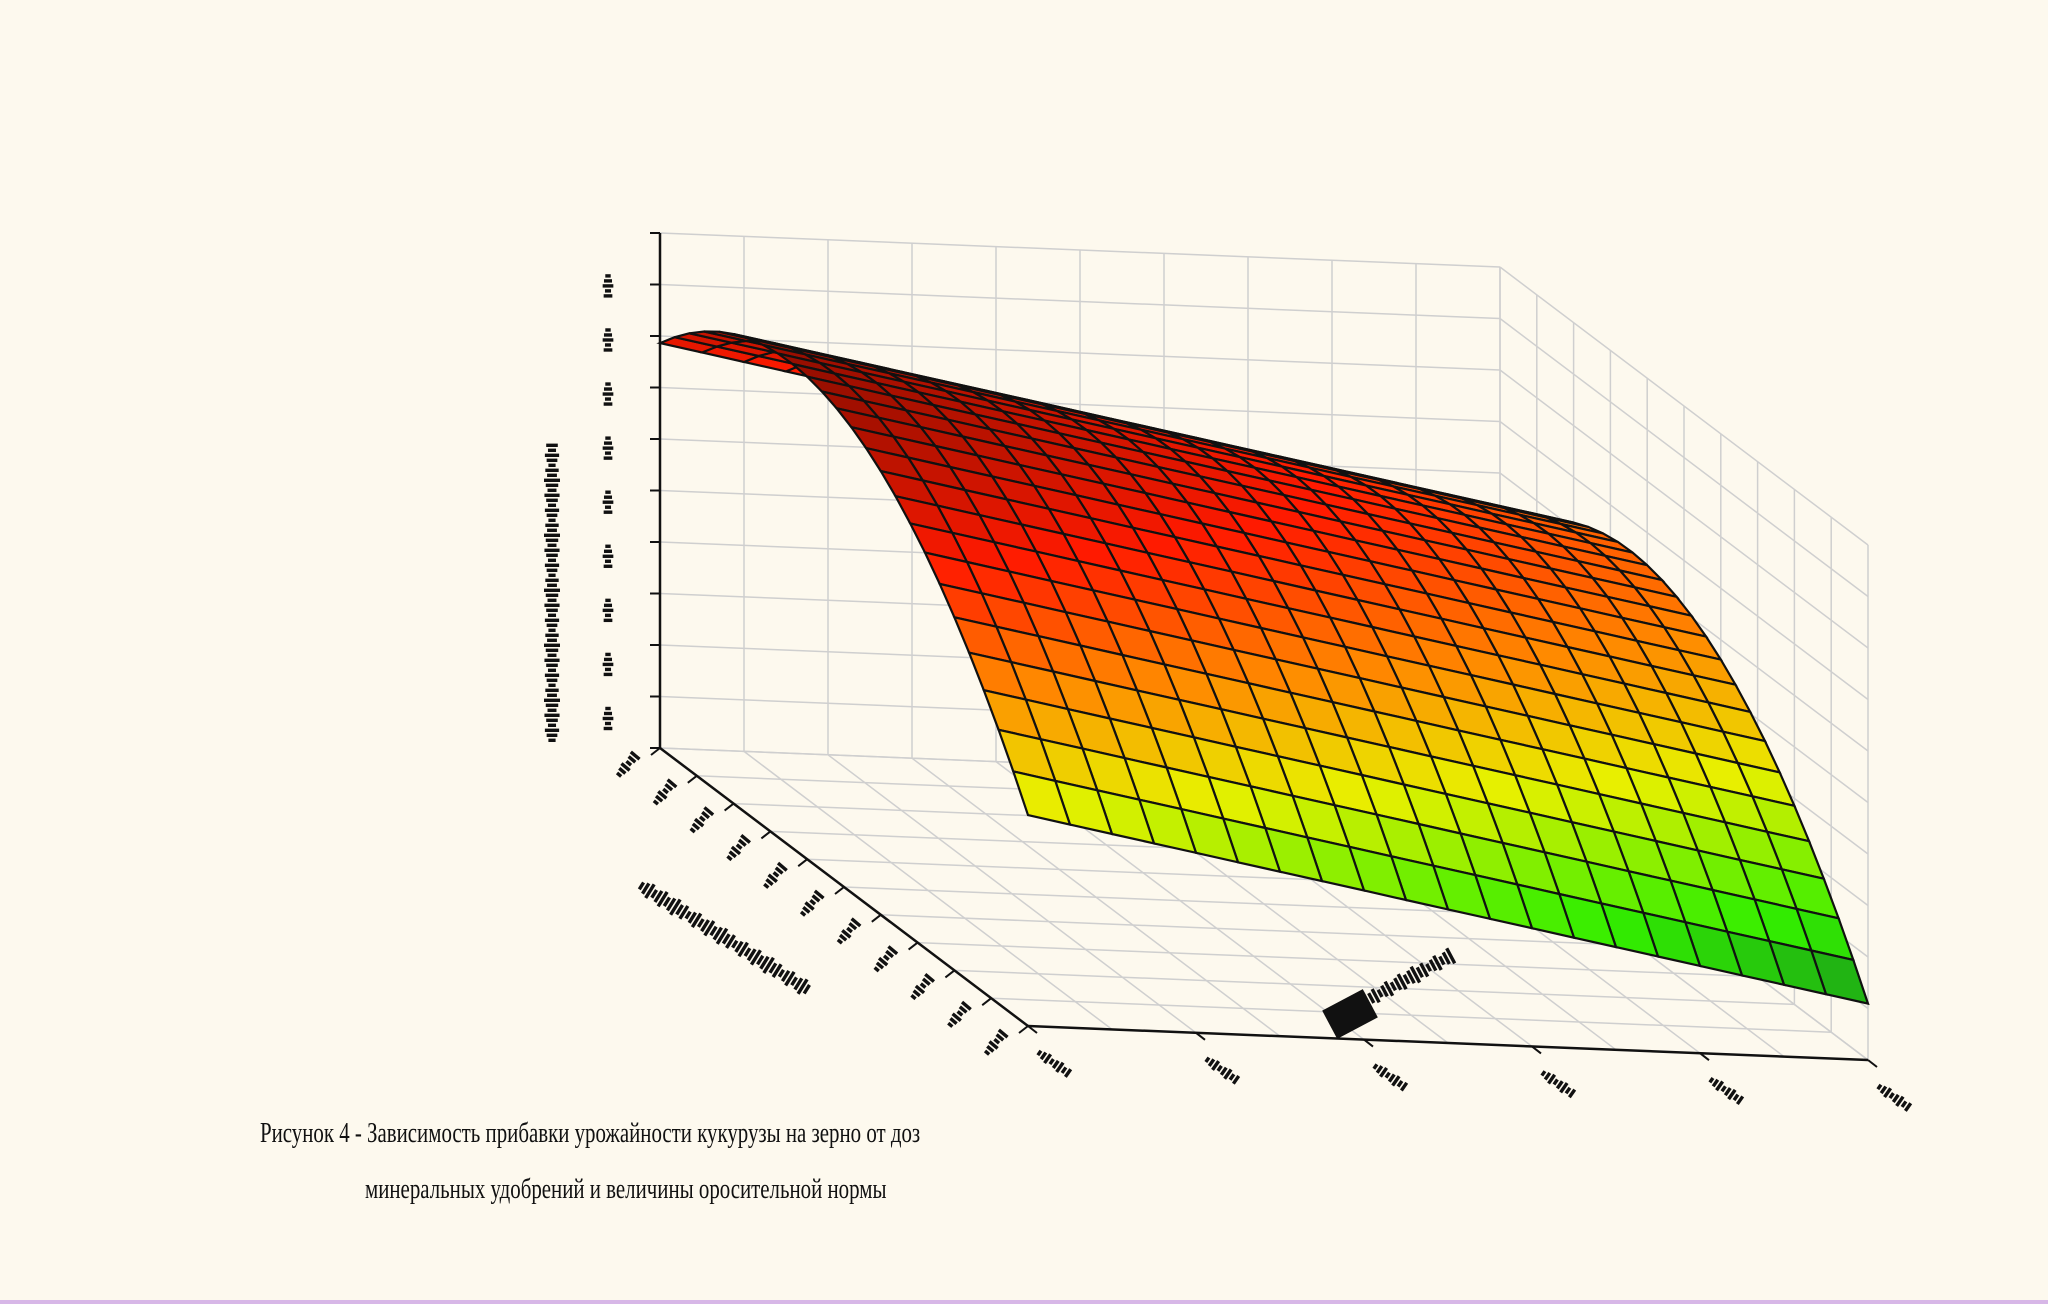  I want to click on y-tick-label, so click(1222, 1070).